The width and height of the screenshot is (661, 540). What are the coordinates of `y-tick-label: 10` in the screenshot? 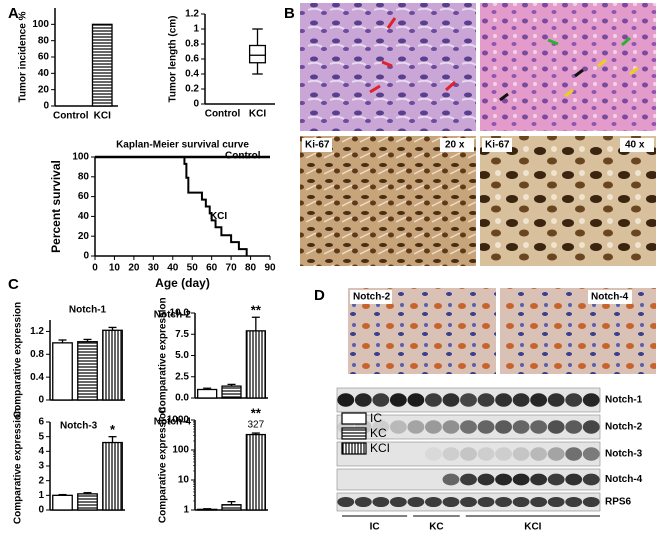 It's located at (184, 480).